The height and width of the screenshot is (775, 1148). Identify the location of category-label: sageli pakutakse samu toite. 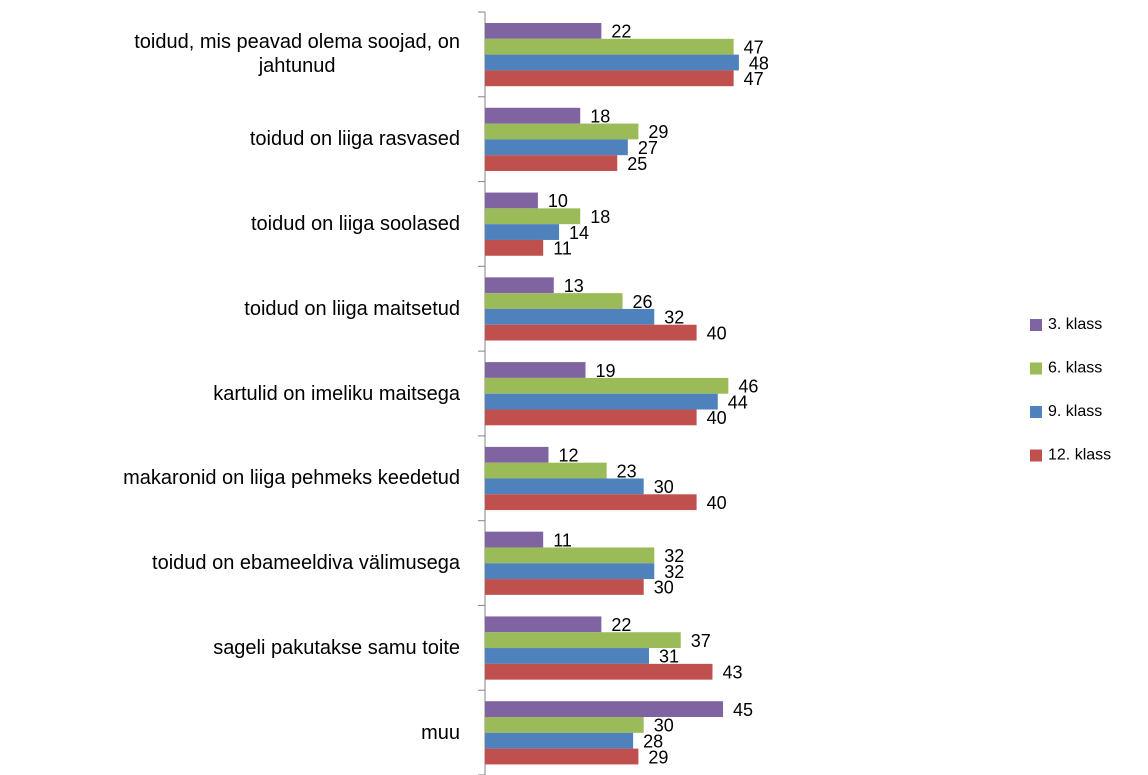
(336, 647).